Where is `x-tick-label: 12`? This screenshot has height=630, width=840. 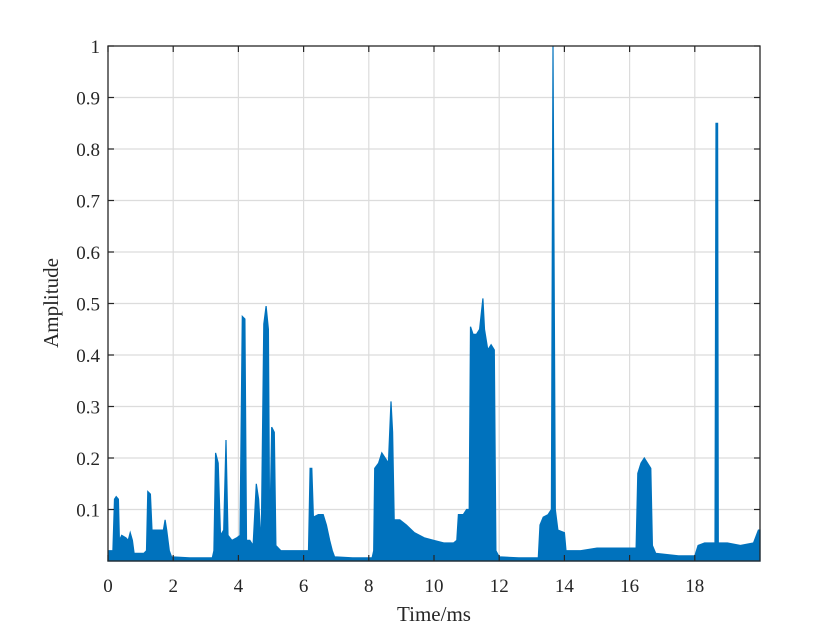
x-tick-label: 12 is located at coordinates (499, 586).